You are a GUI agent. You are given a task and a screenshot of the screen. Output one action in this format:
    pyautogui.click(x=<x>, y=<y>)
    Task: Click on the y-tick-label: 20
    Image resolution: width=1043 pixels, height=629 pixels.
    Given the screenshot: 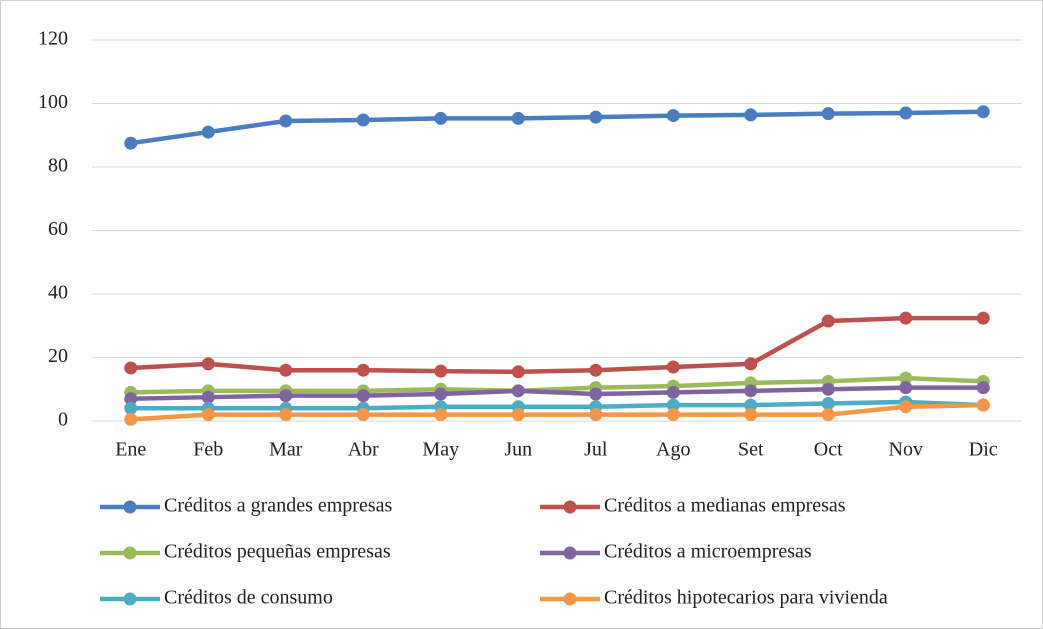 What is the action you would take?
    pyautogui.click(x=58, y=356)
    